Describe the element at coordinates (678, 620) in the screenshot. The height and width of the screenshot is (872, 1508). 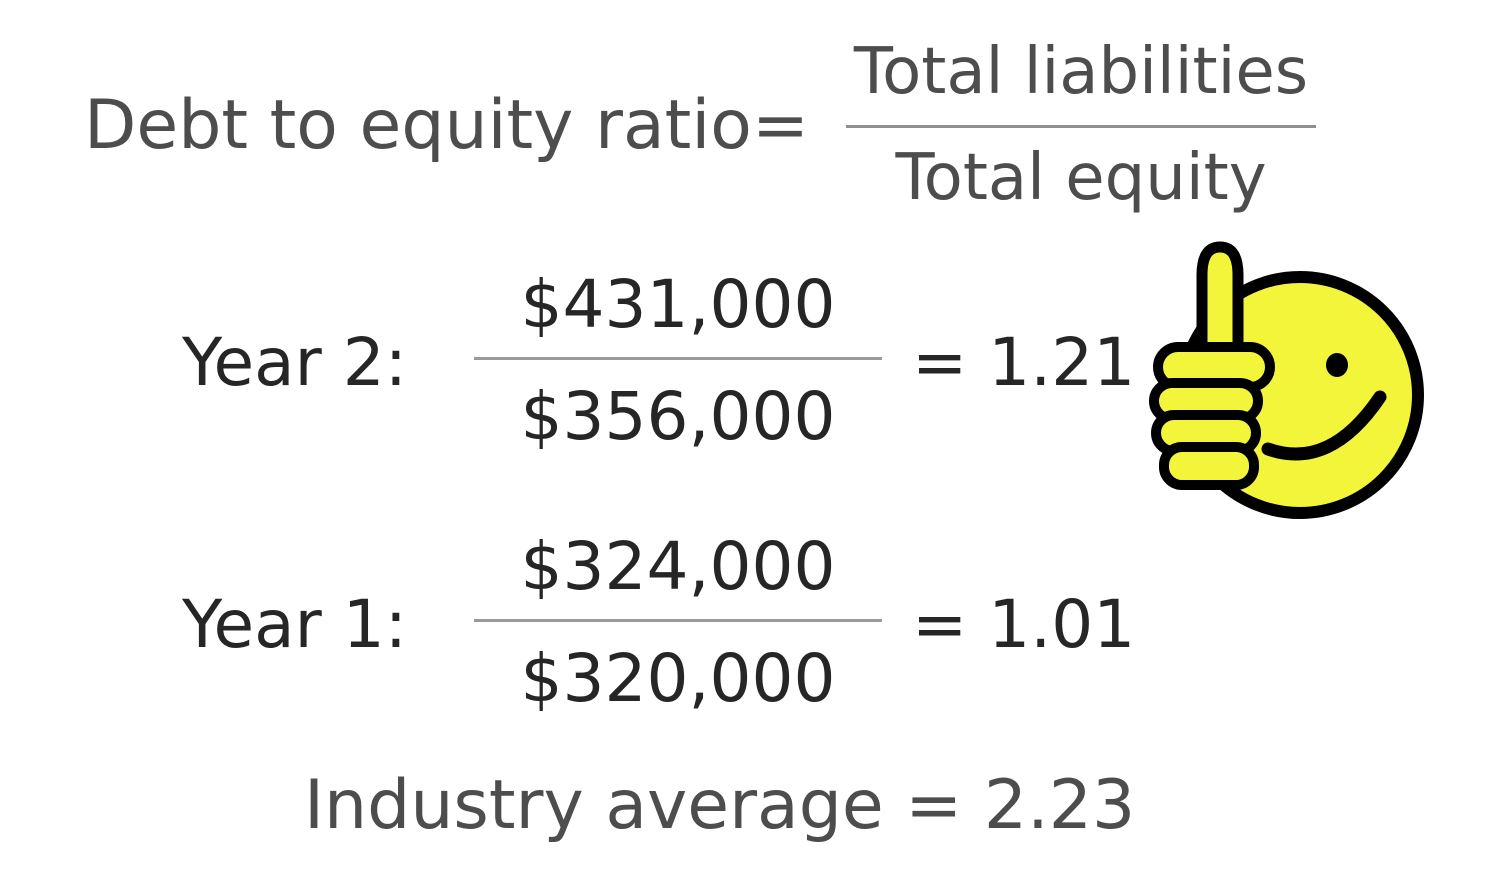
I see `year1-fraction-bar` at that location.